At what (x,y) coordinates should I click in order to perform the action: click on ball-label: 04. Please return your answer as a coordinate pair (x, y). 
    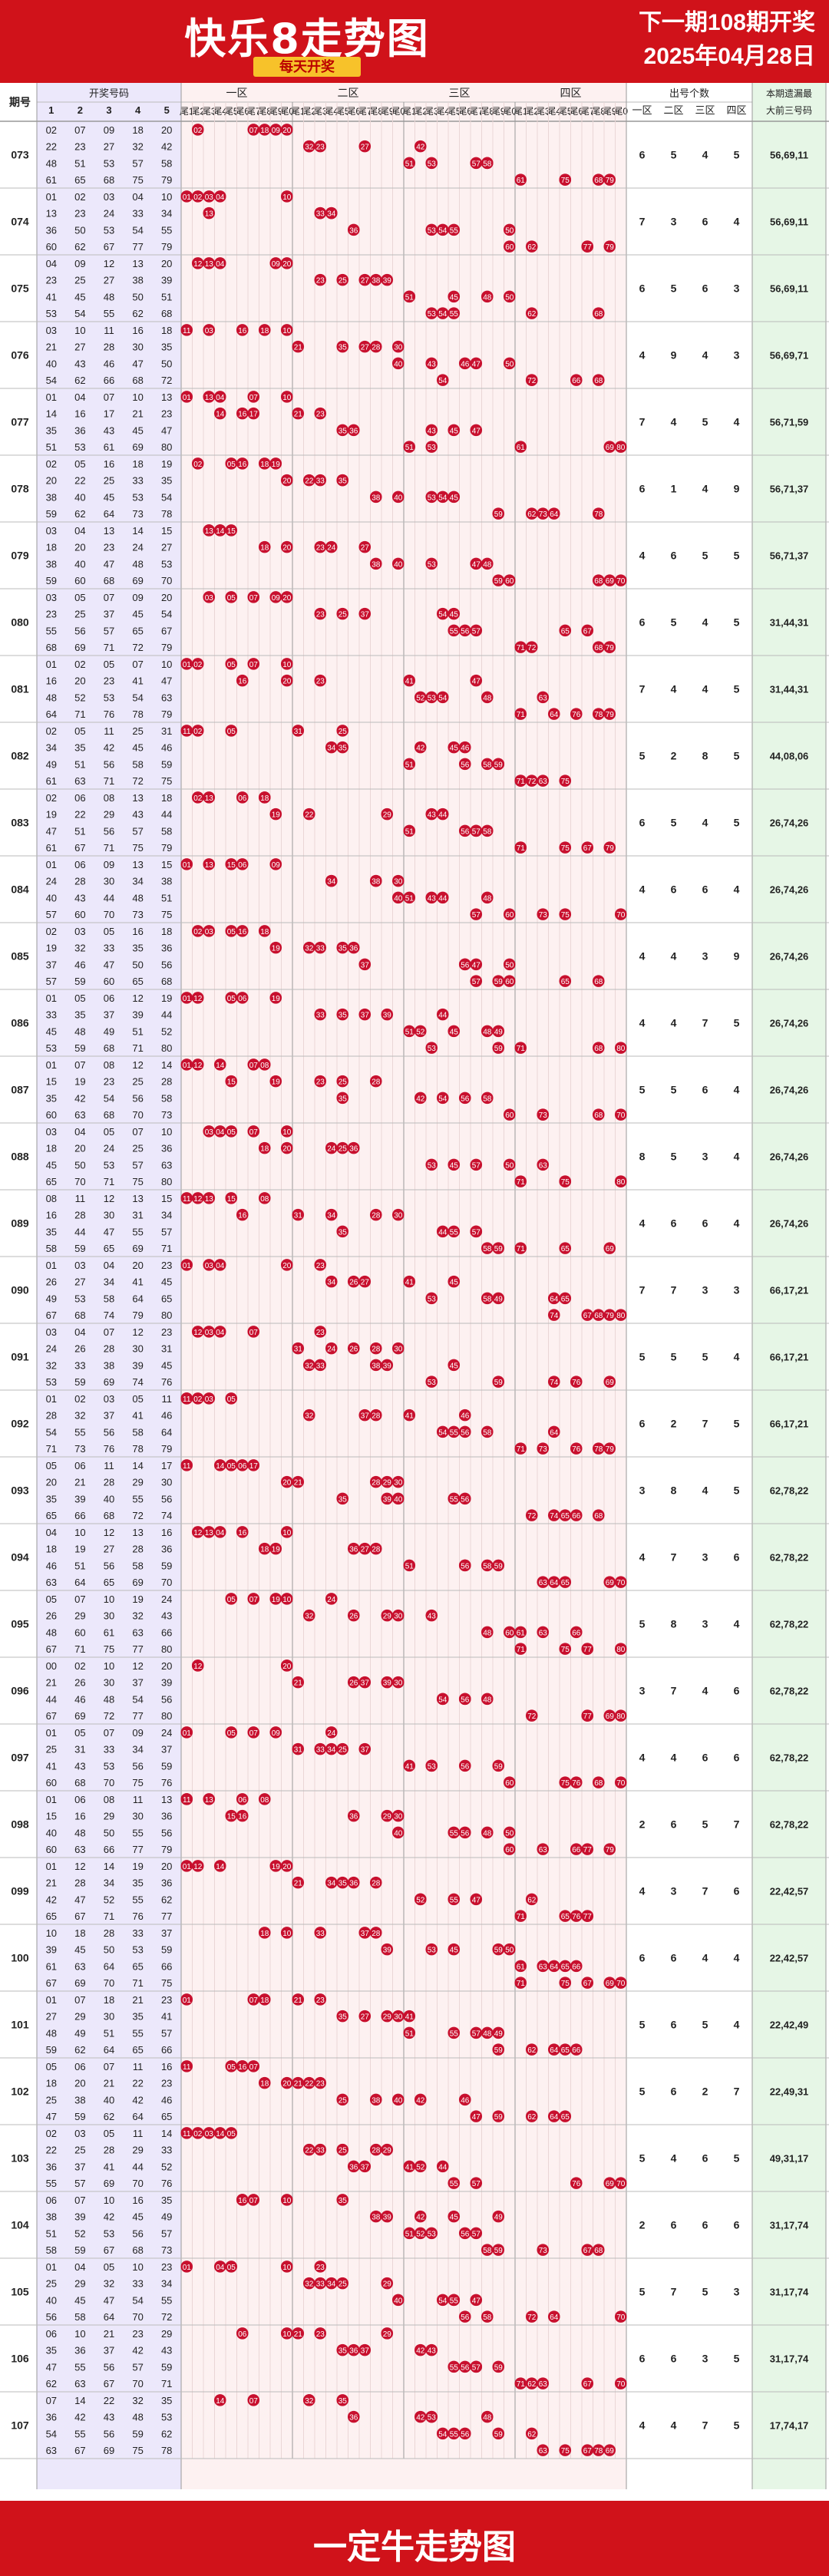
    Looking at the image, I should click on (221, 197).